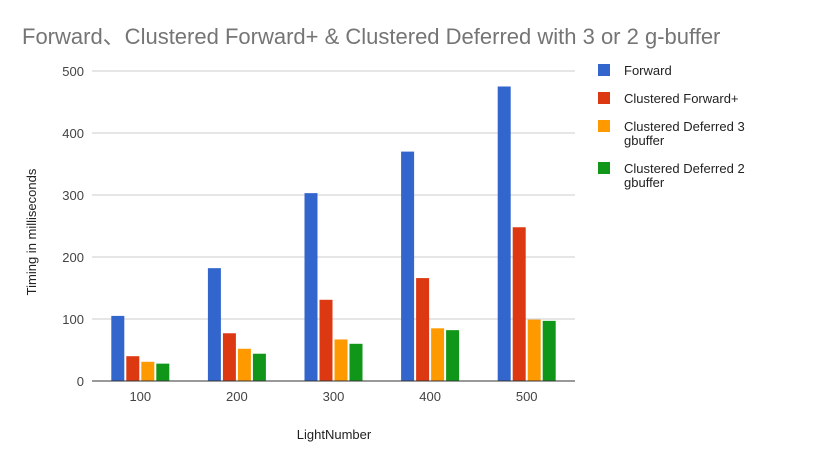 The height and width of the screenshot is (464, 833). Describe the element at coordinates (423, 329) in the screenshot. I see `bar-clustered-forward--400` at that location.